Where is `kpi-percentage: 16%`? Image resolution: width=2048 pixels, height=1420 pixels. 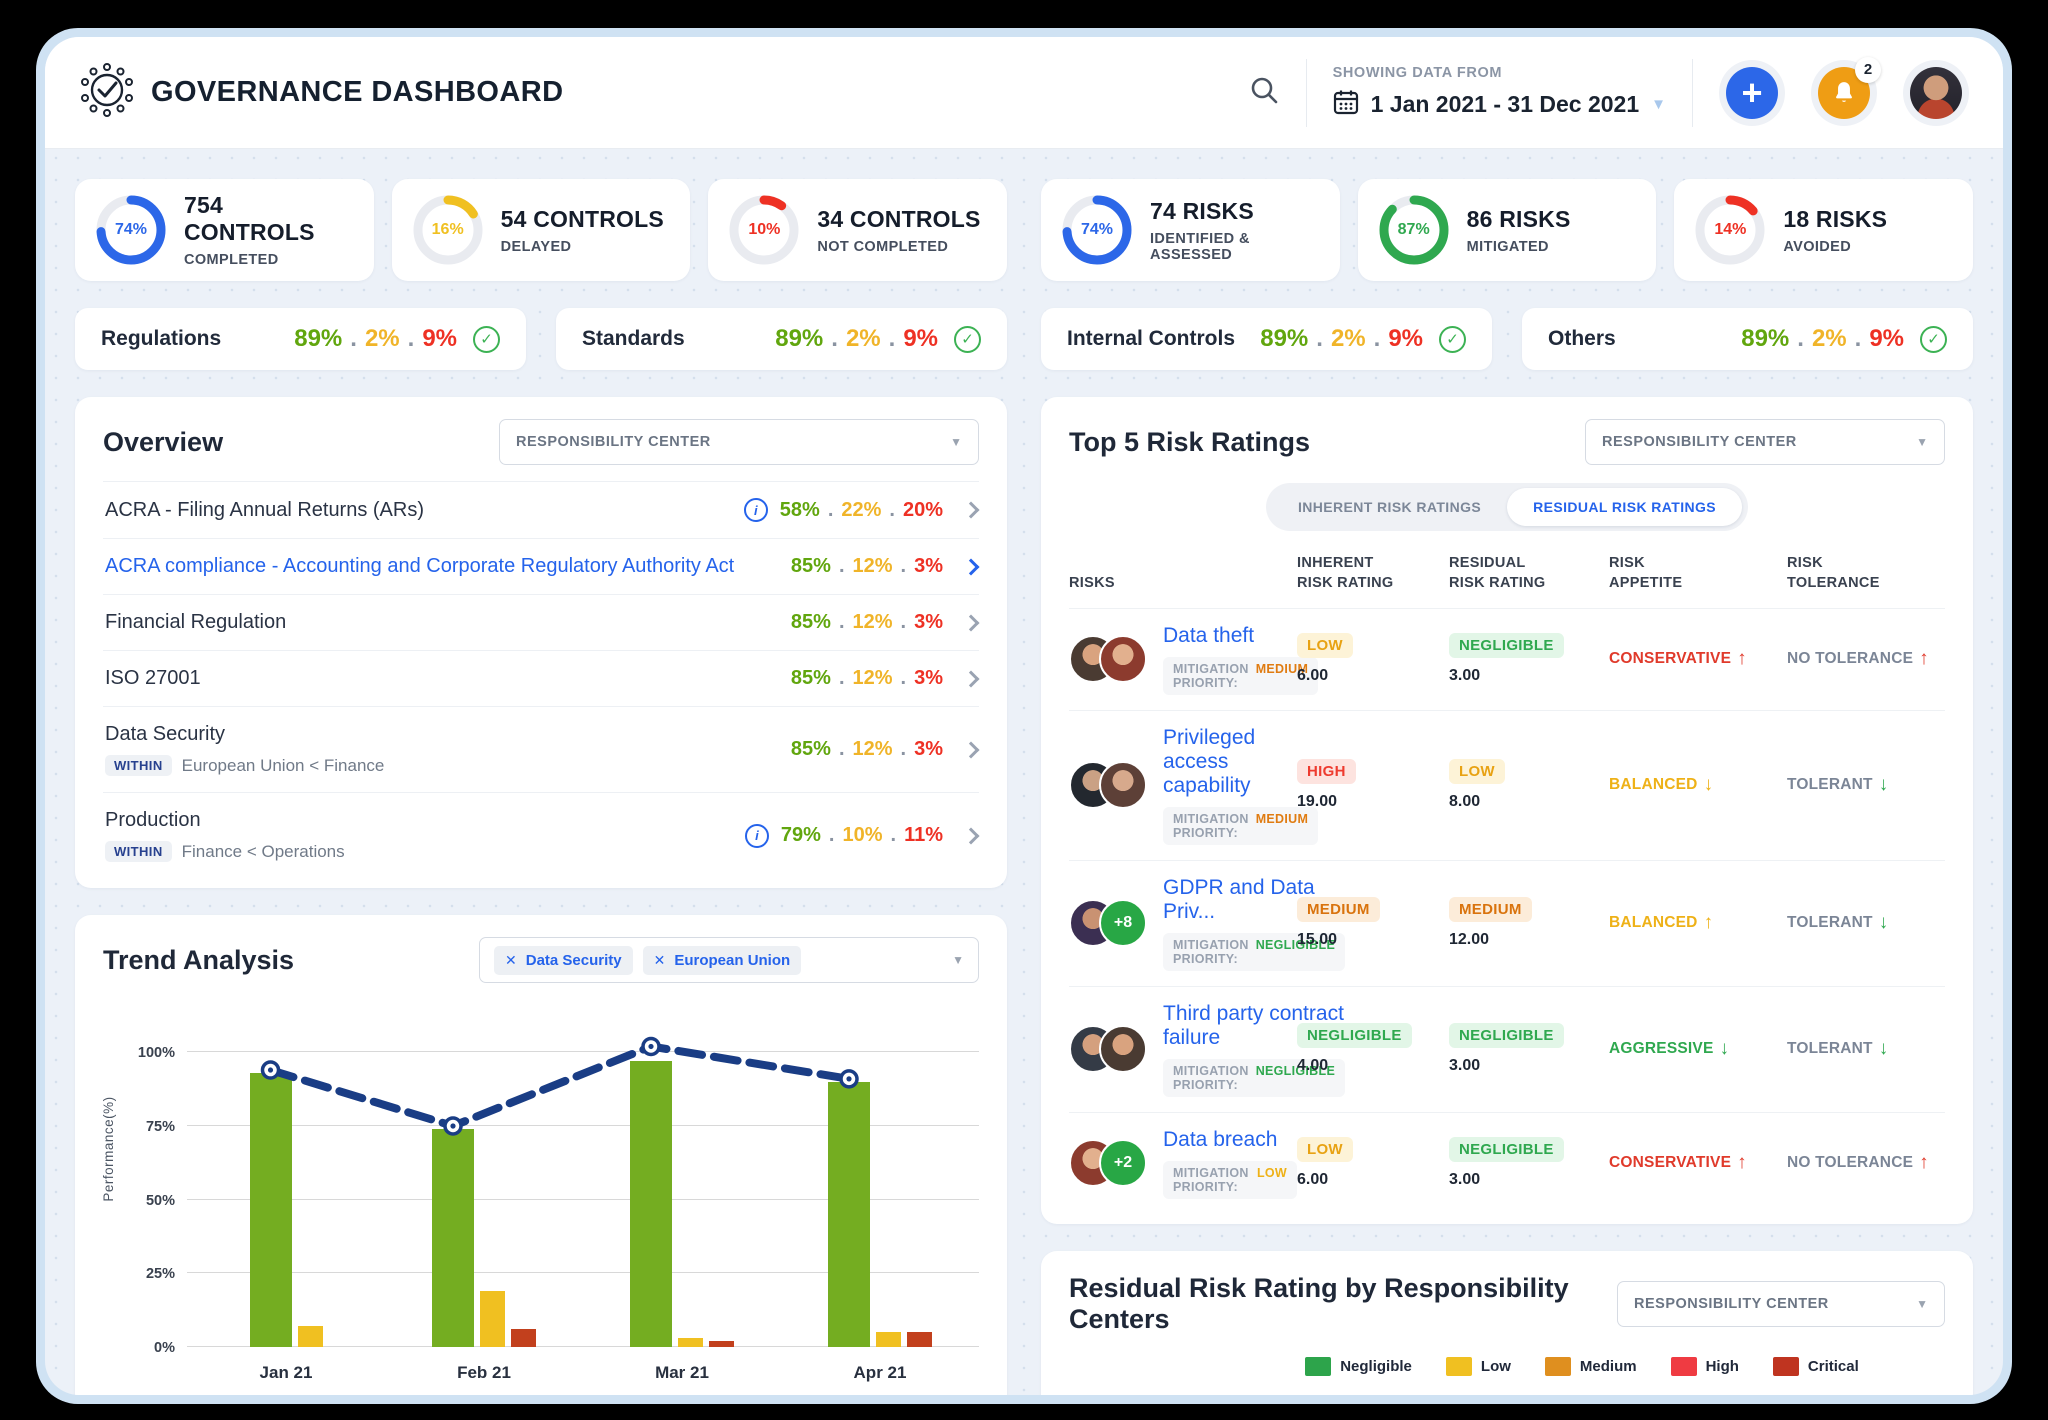
kpi-percentage: 16% is located at coordinates (447, 229).